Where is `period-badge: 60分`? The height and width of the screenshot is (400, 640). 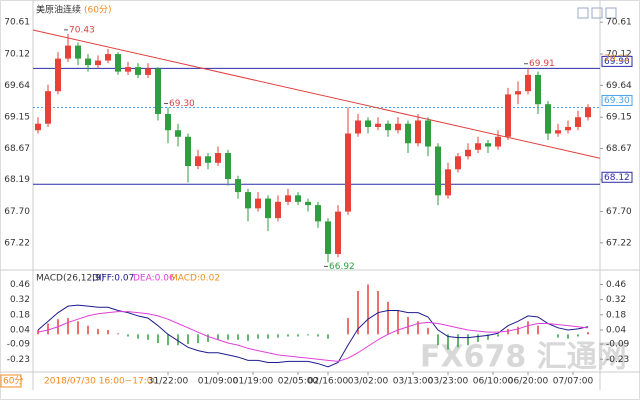
period-badge: 60分 is located at coordinates (13, 381).